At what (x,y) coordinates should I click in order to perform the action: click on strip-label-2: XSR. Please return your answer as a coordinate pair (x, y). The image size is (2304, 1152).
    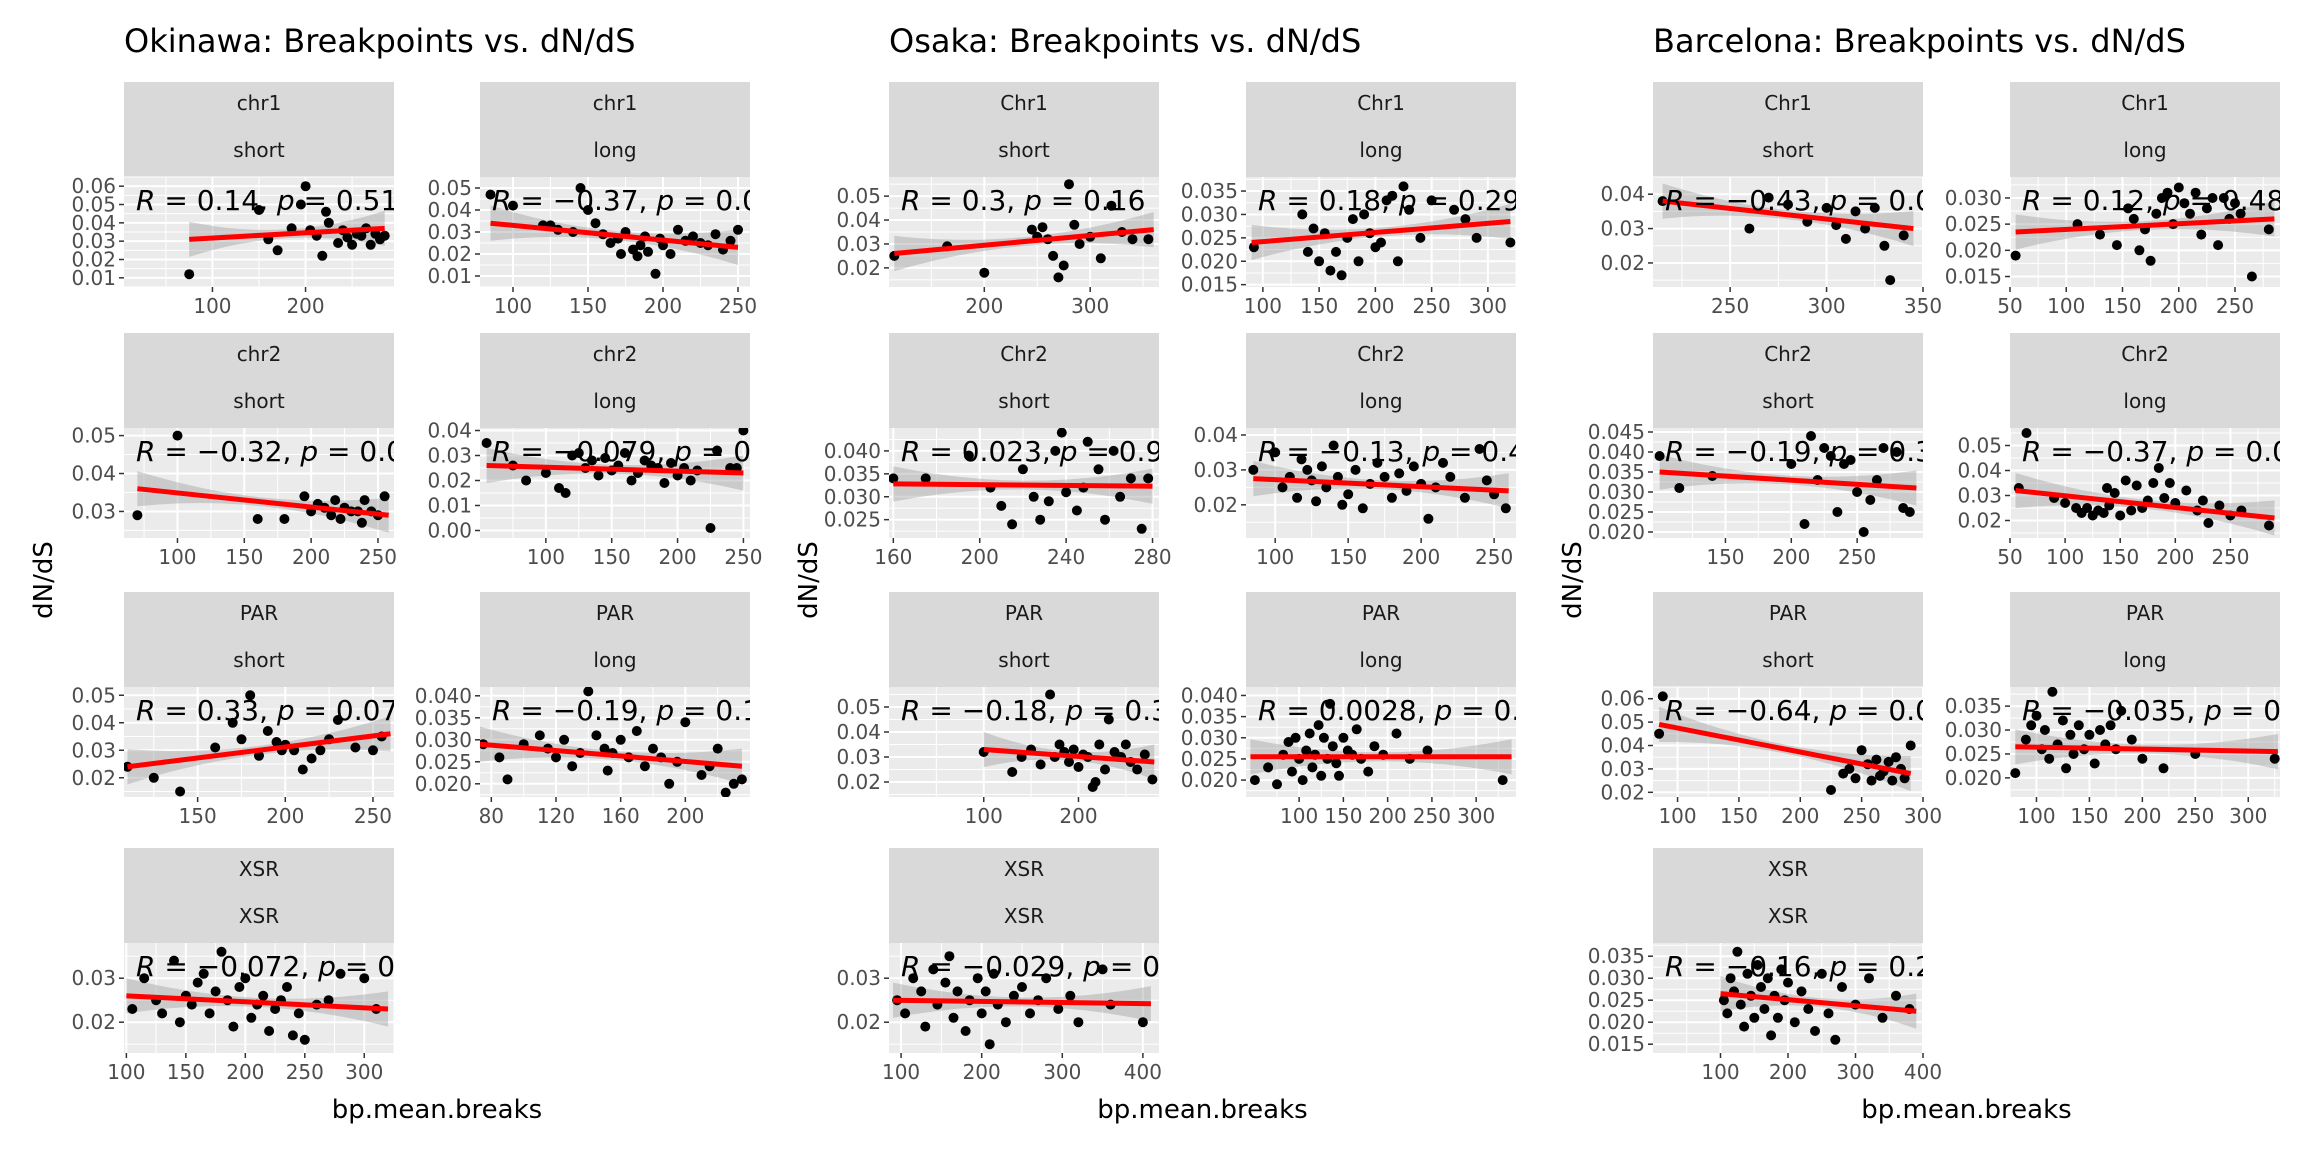
    Looking at the image, I should click on (259, 916).